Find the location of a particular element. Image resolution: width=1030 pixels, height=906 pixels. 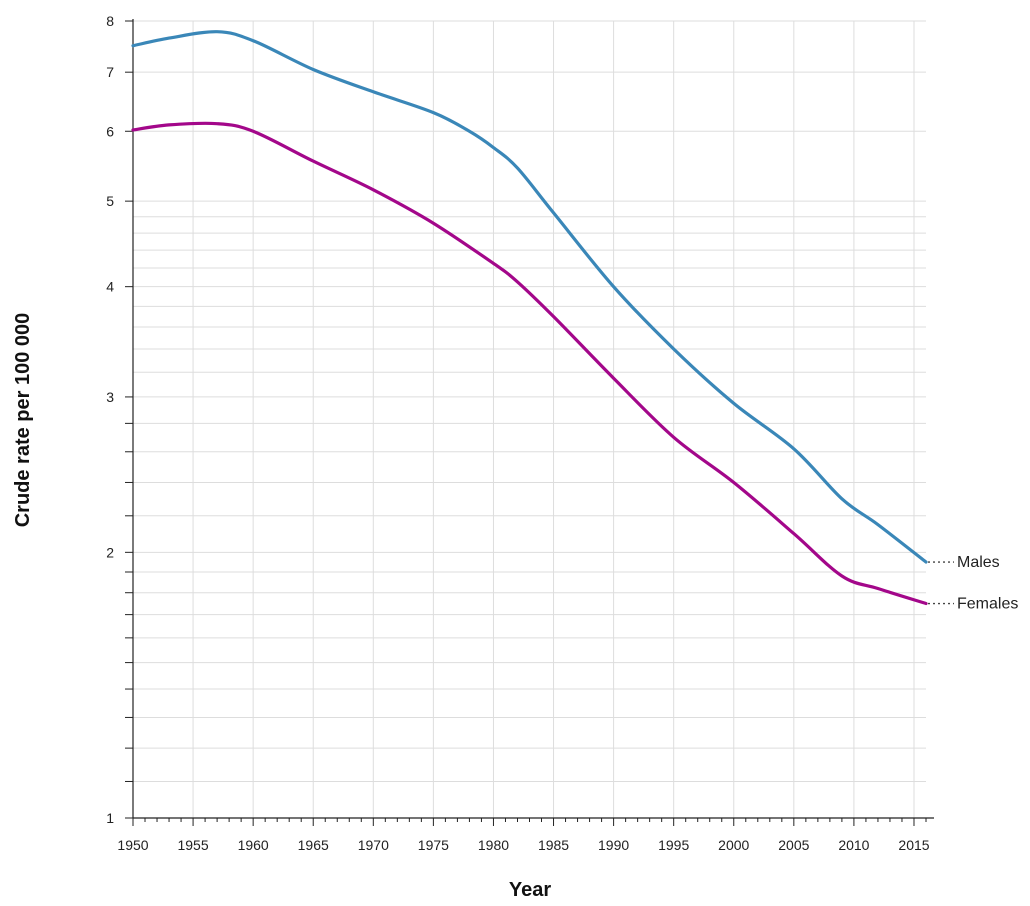

y-tick-label: 7 is located at coordinates (110, 72).